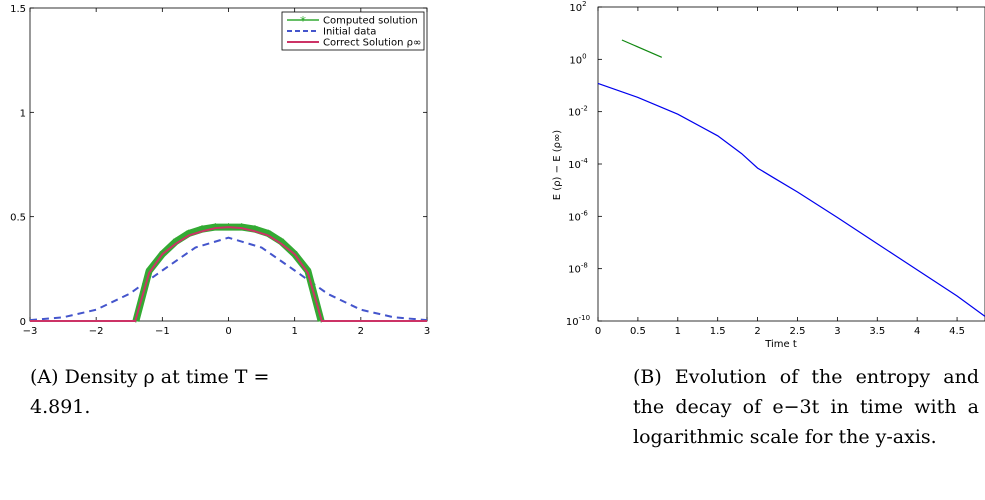  Describe the element at coordinates (678, 331) in the screenshot. I see `plot-b-xtick-label: 1` at that location.